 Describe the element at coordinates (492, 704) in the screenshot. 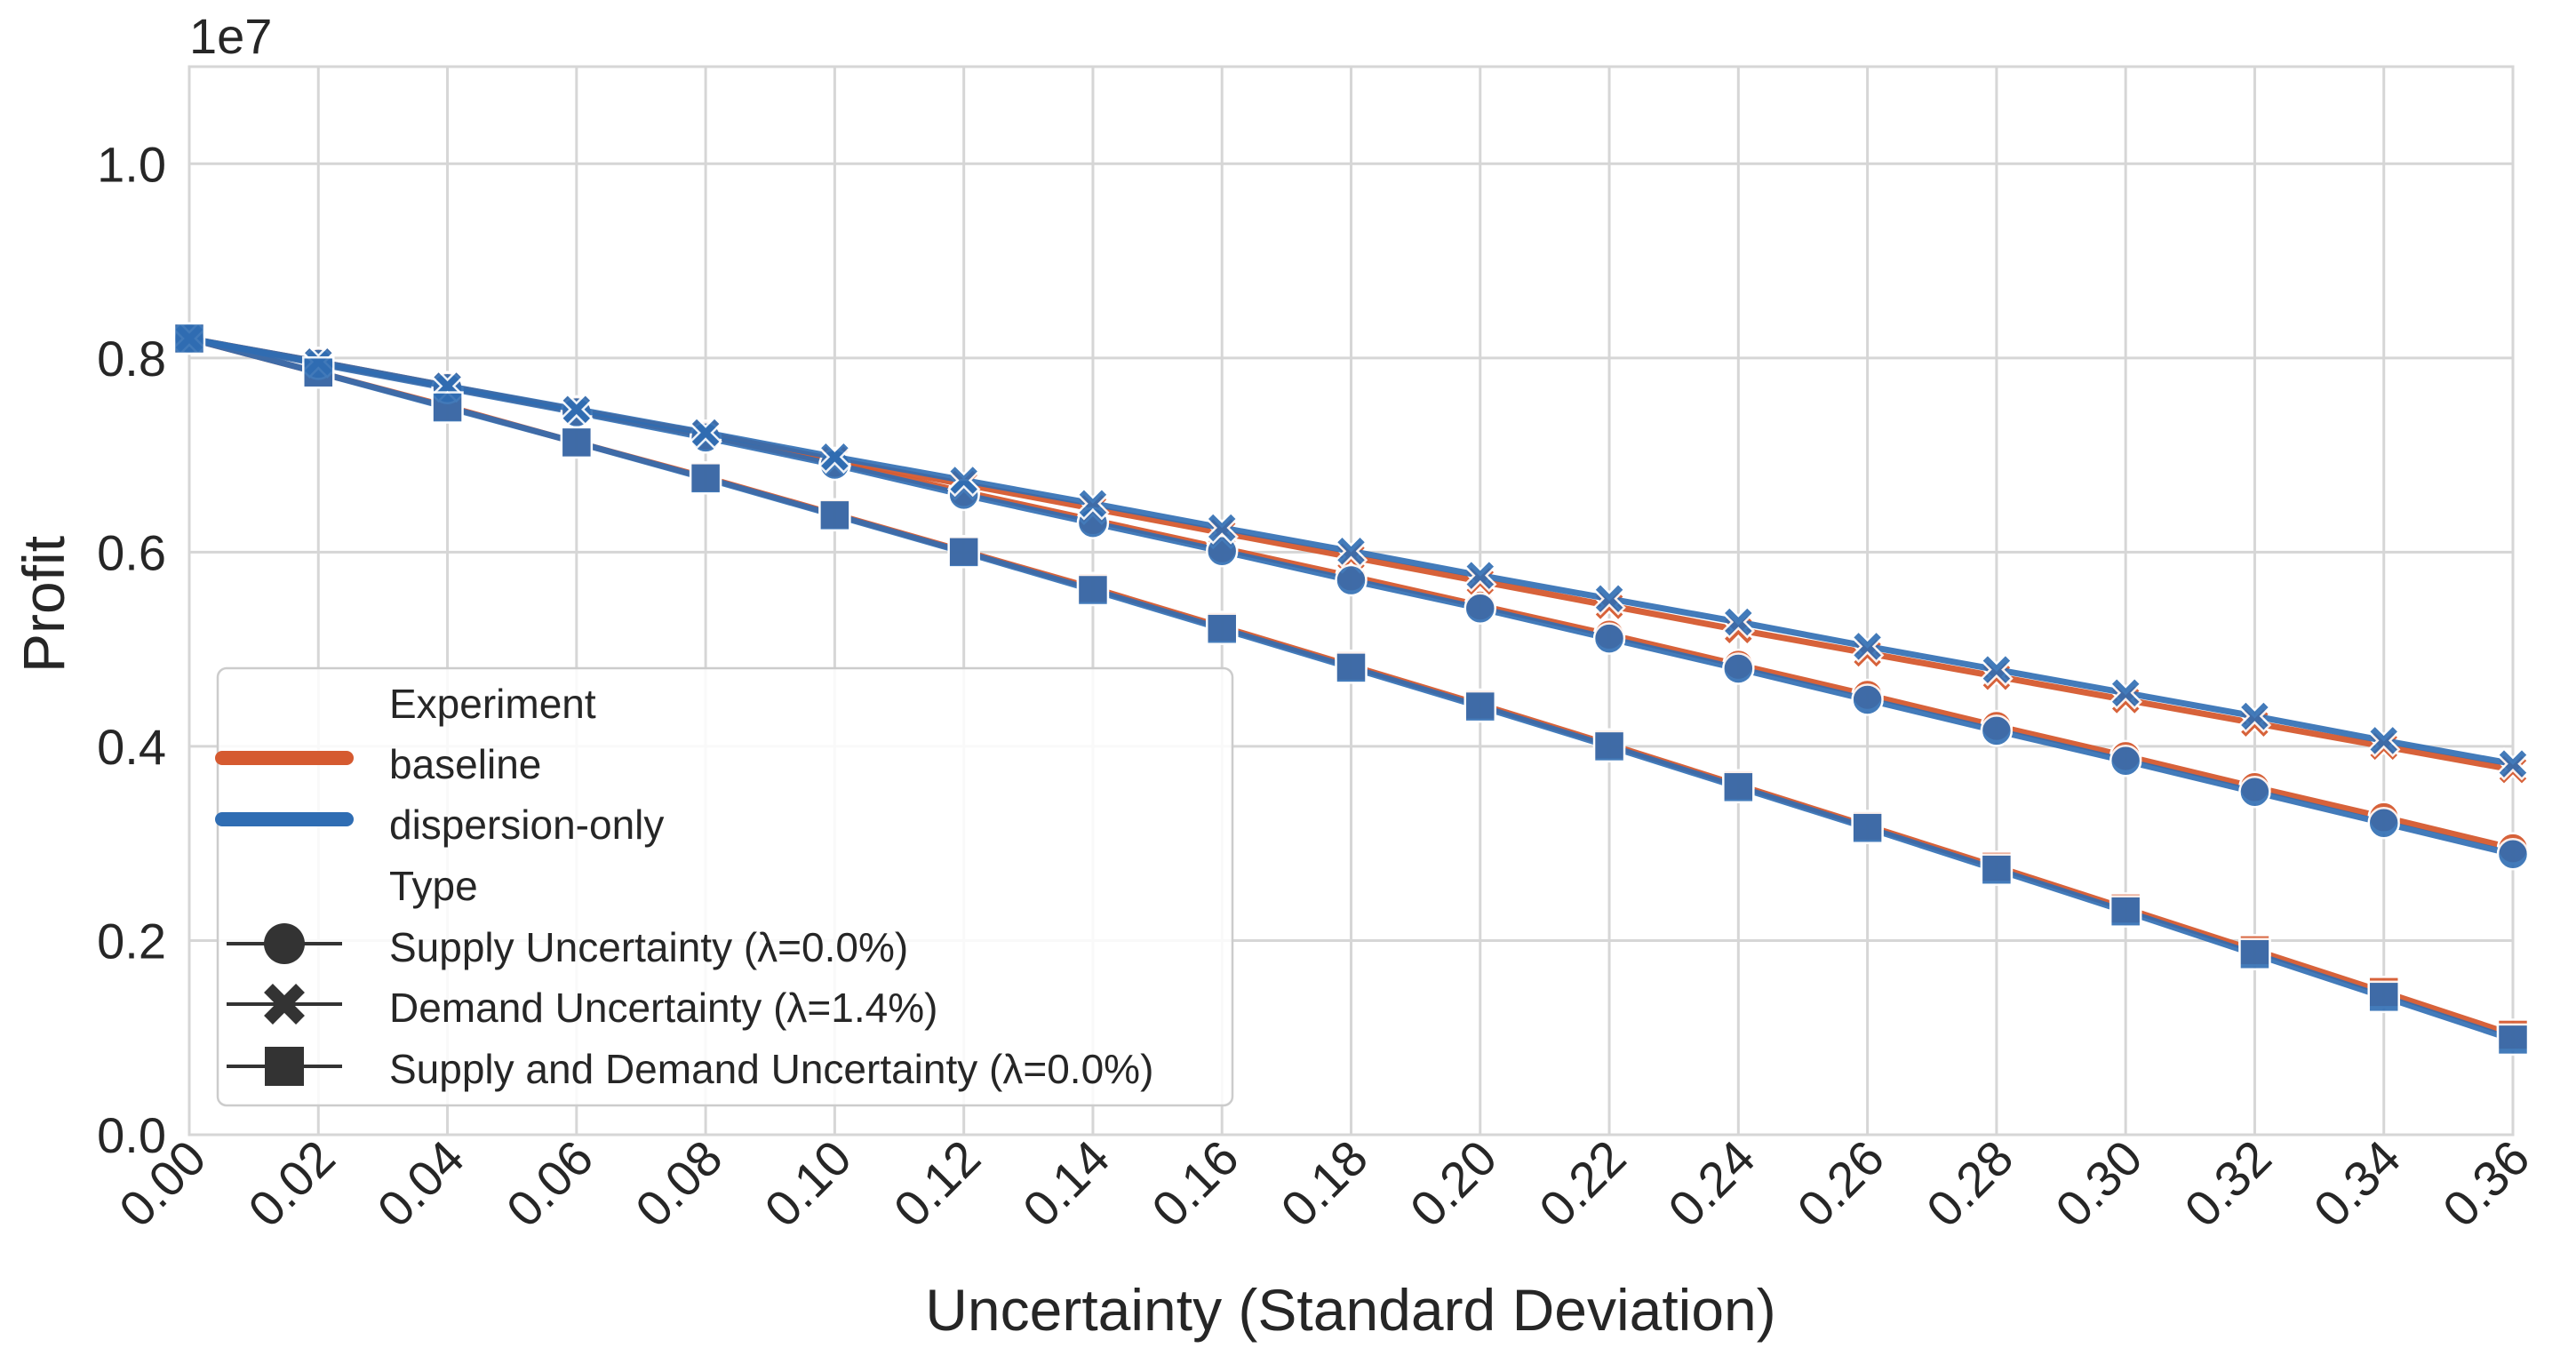

I see `legend-experiment-title: Experiment` at that location.